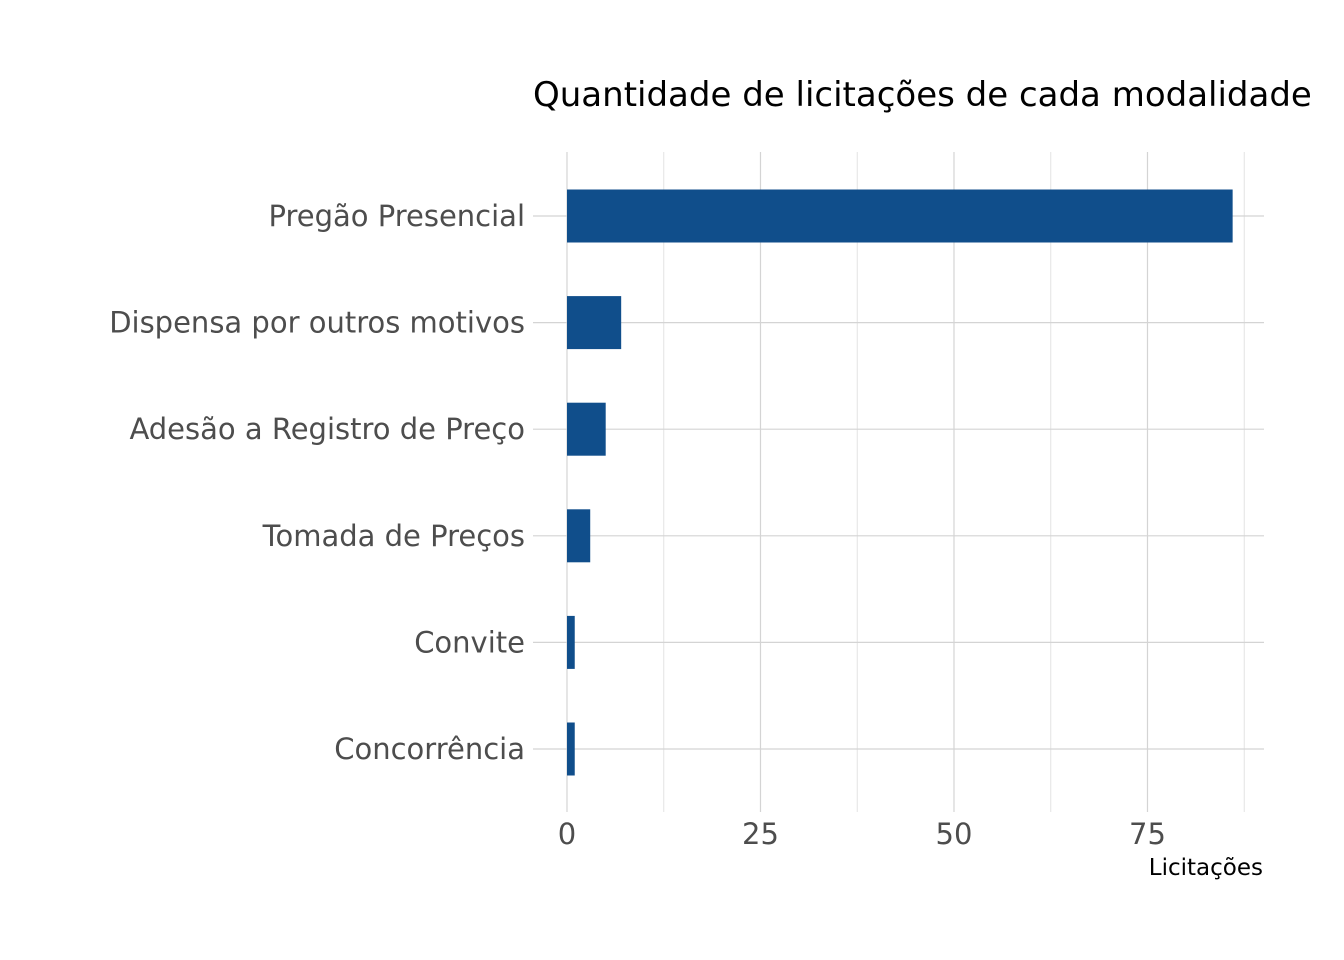  Describe the element at coordinates (429, 749) in the screenshot. I see `category-label-5: Concorrência` at that location.